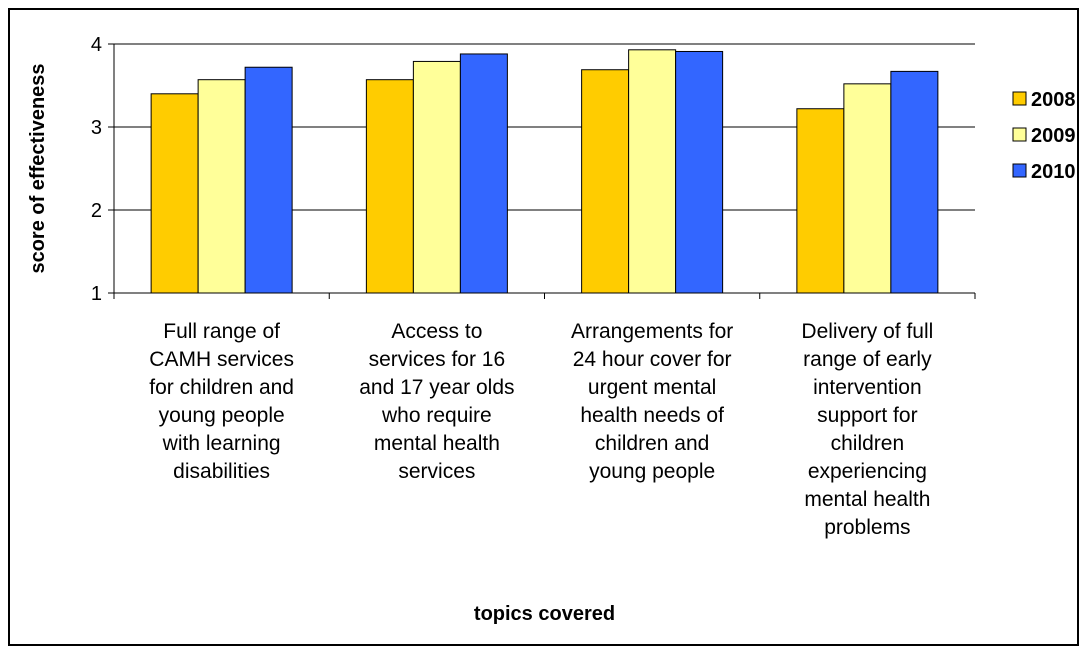  I want to click on y-tick-label: 1, so click(96, 294).